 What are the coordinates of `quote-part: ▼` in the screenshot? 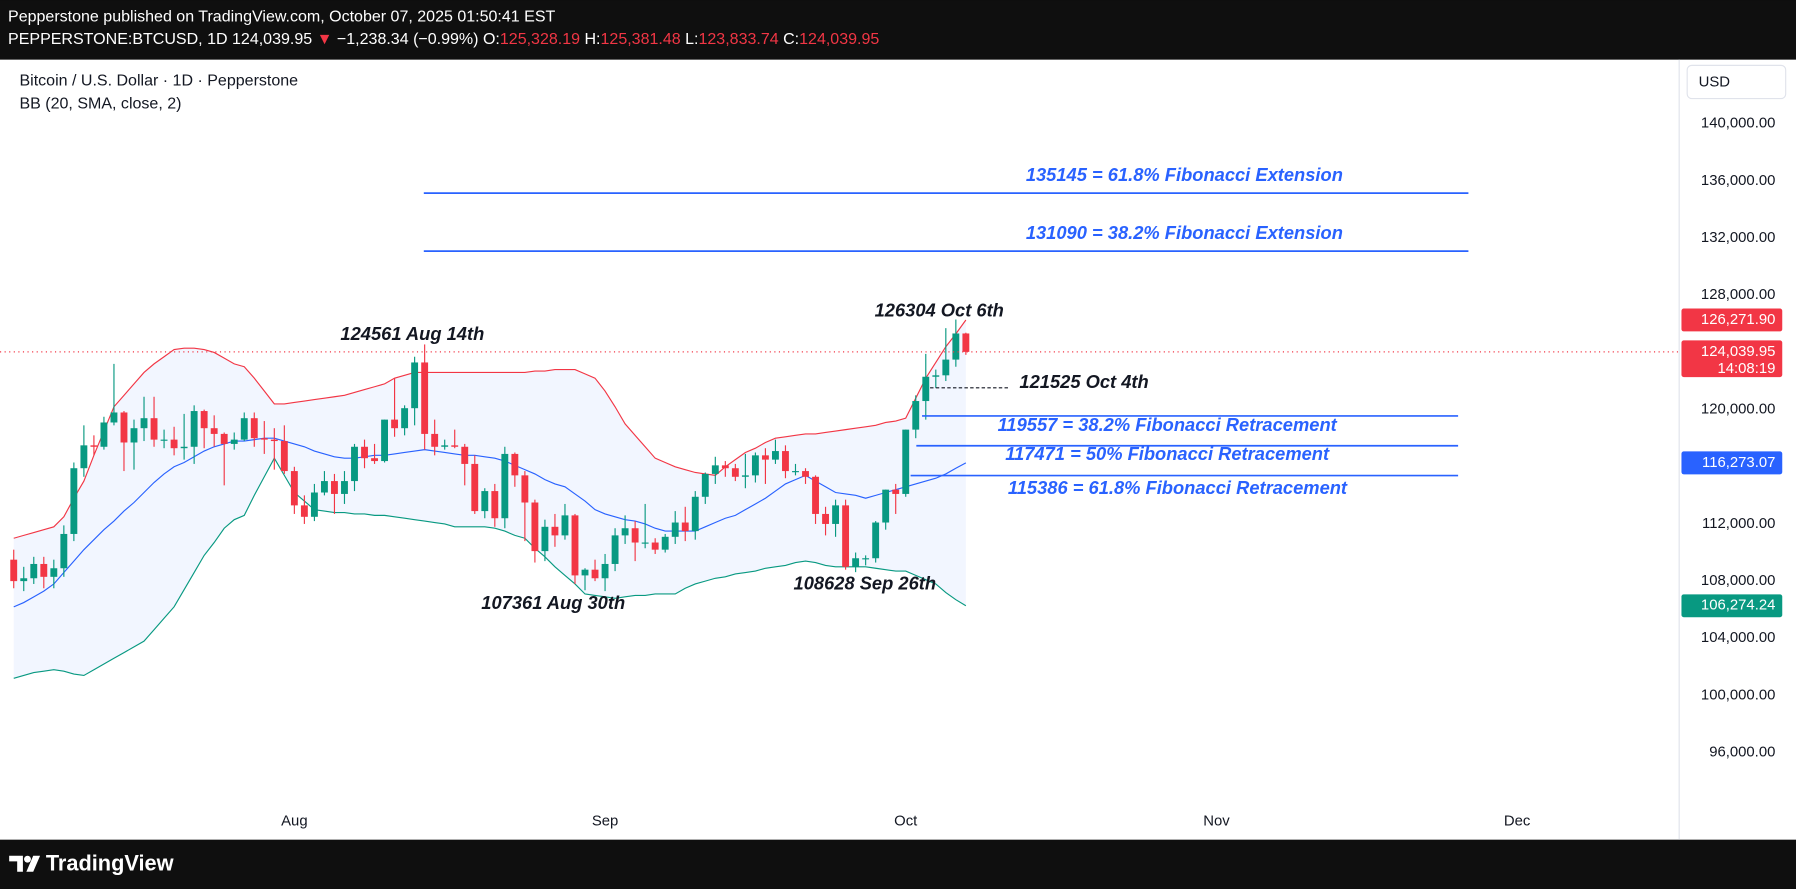 It's located at (325, 39).